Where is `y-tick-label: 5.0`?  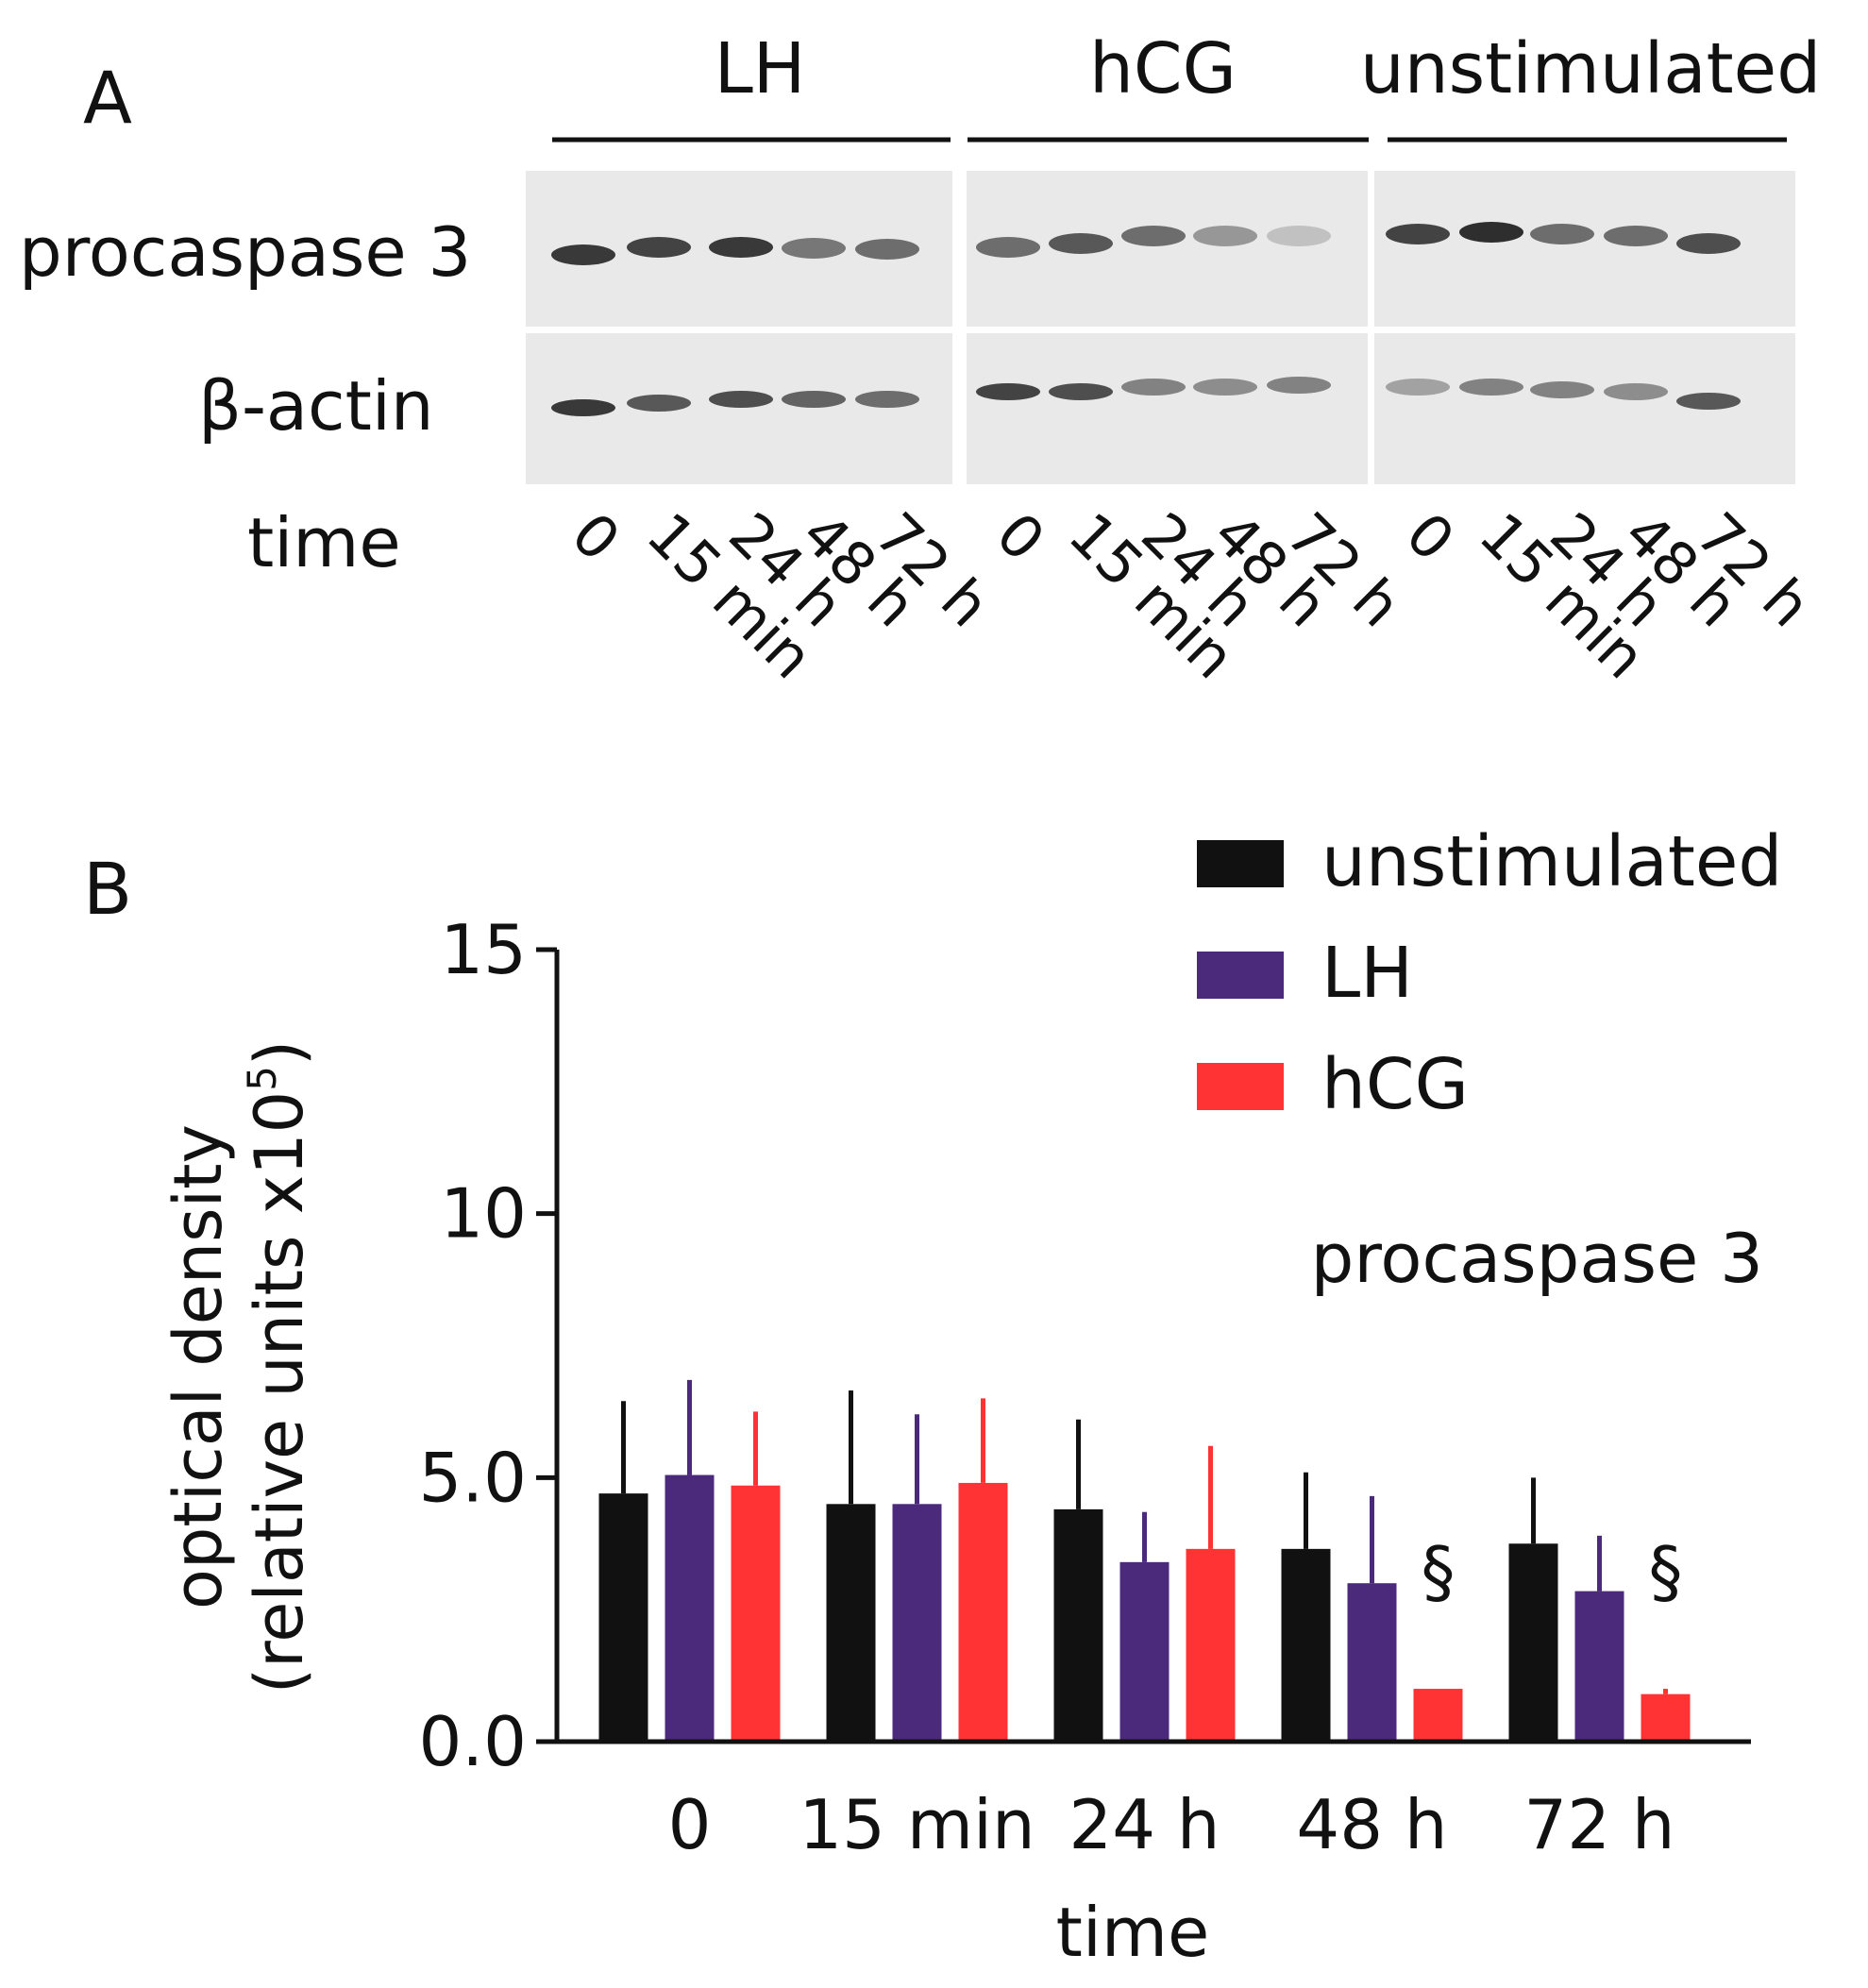
y-tick-label: 5.0 is located at coordinates (472, 1477).